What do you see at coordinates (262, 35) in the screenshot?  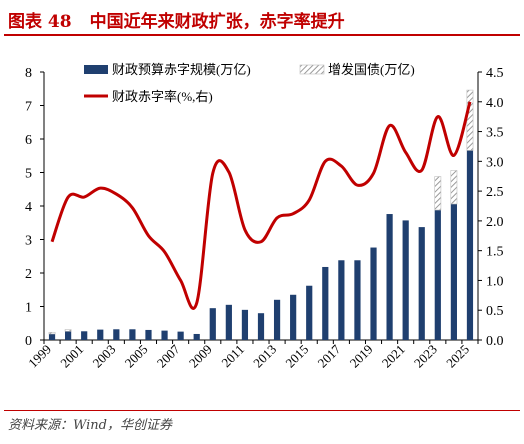 I see `title-divider` at bounding box center [262, 35].